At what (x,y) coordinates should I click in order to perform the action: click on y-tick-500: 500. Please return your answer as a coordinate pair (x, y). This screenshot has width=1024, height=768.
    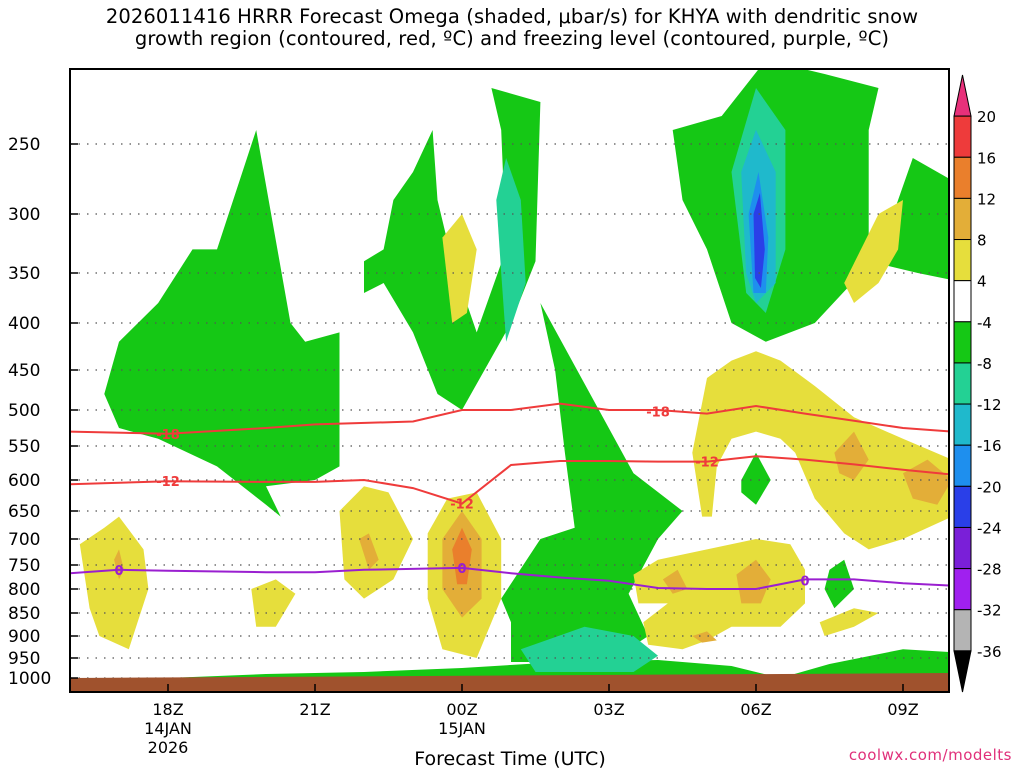
    Looking at the image, I should click on (24, 411).